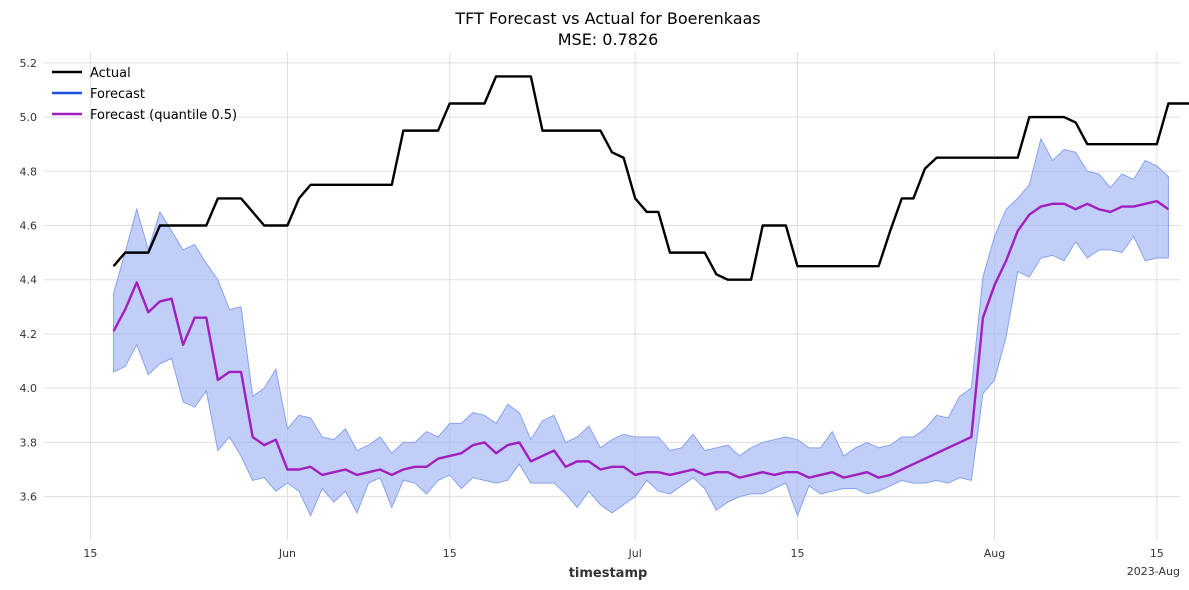  Describe the element at coordinates (29, 334) in the screenshot. I see `y-tick-label: 4.2` at that location.